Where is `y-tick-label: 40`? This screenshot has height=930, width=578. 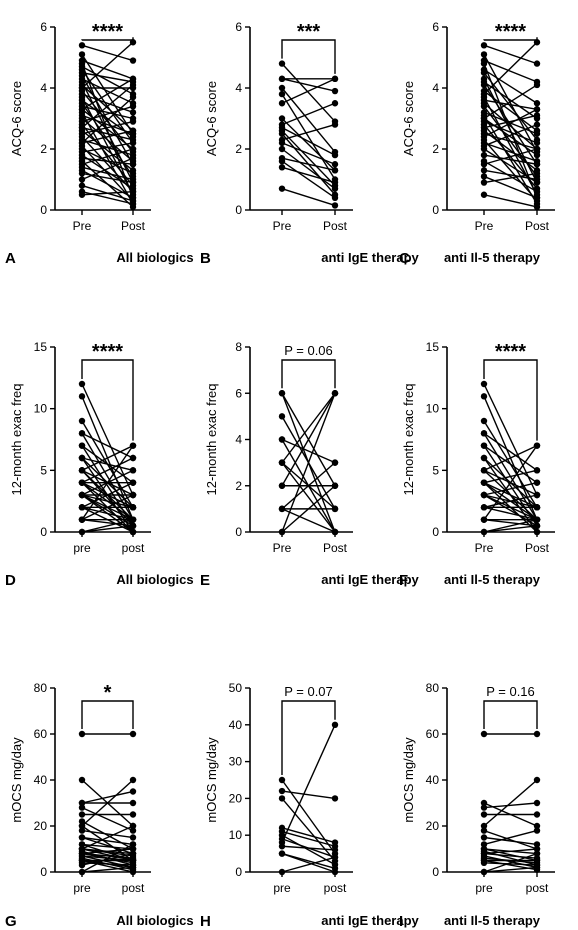
y-tick-label: 40 is located at coordinates (433, 780).